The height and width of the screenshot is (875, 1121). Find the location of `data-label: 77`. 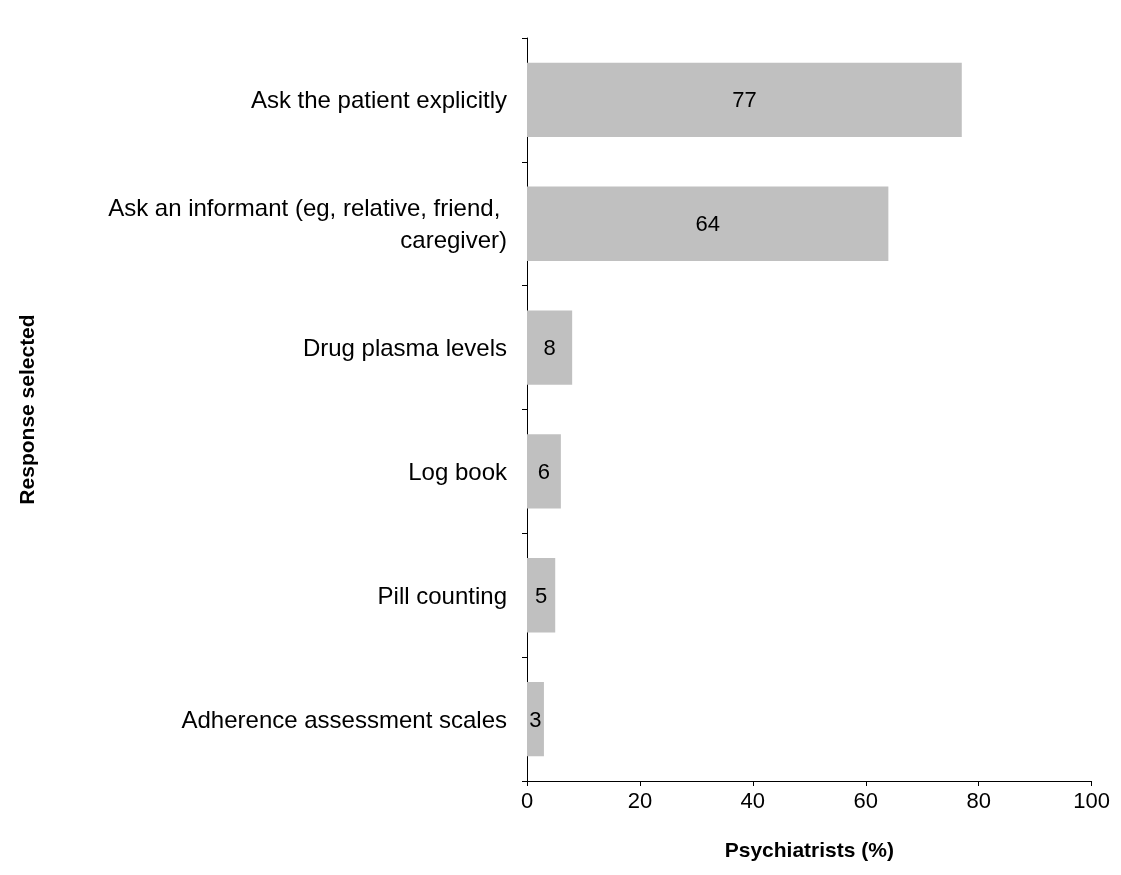

data-label: 77 is located at coordinates (744, 100).